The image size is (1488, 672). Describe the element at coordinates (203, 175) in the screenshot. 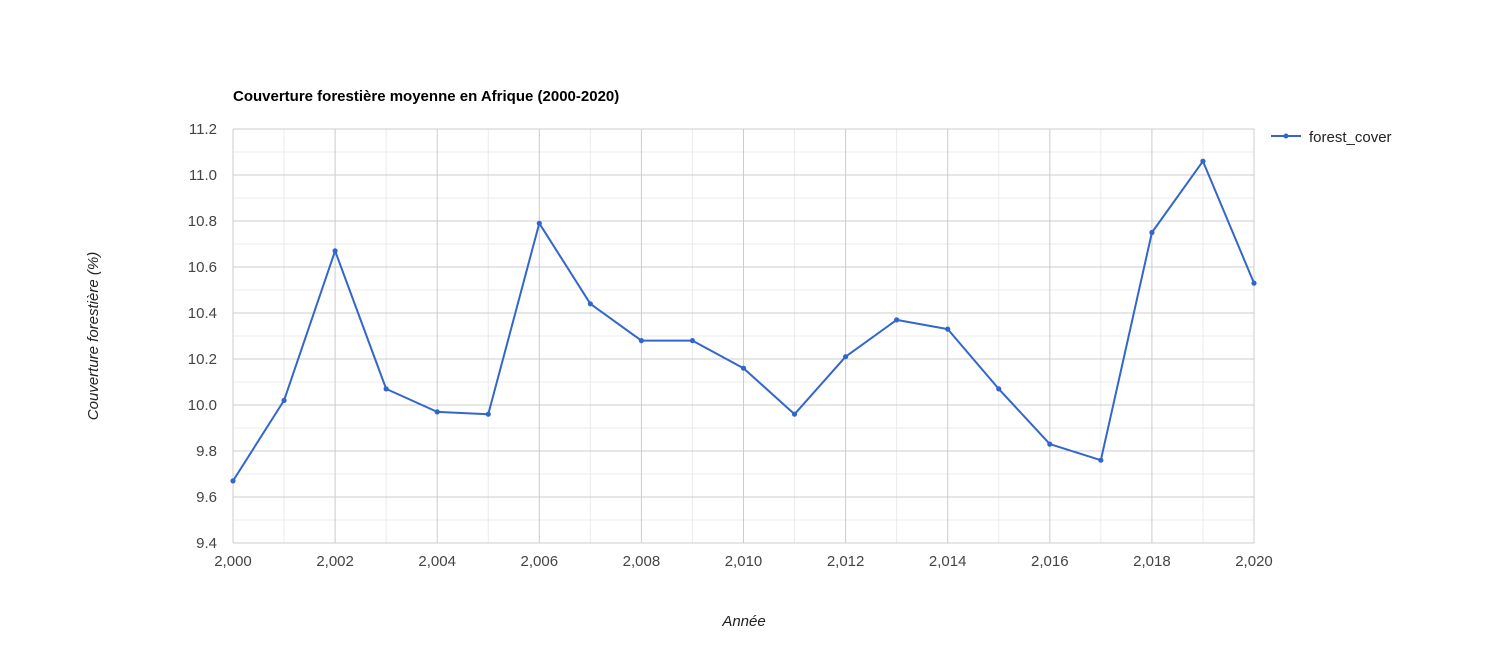

I see `y-tick-label: 11.0` at that location.